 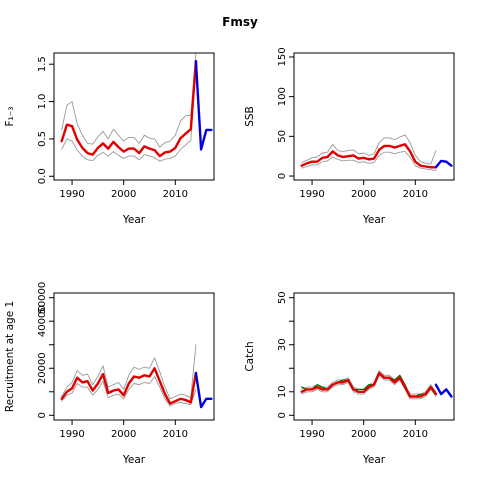 I want to click on y-axis-title: Recruitment at age 1, so click(x=10, y=356).